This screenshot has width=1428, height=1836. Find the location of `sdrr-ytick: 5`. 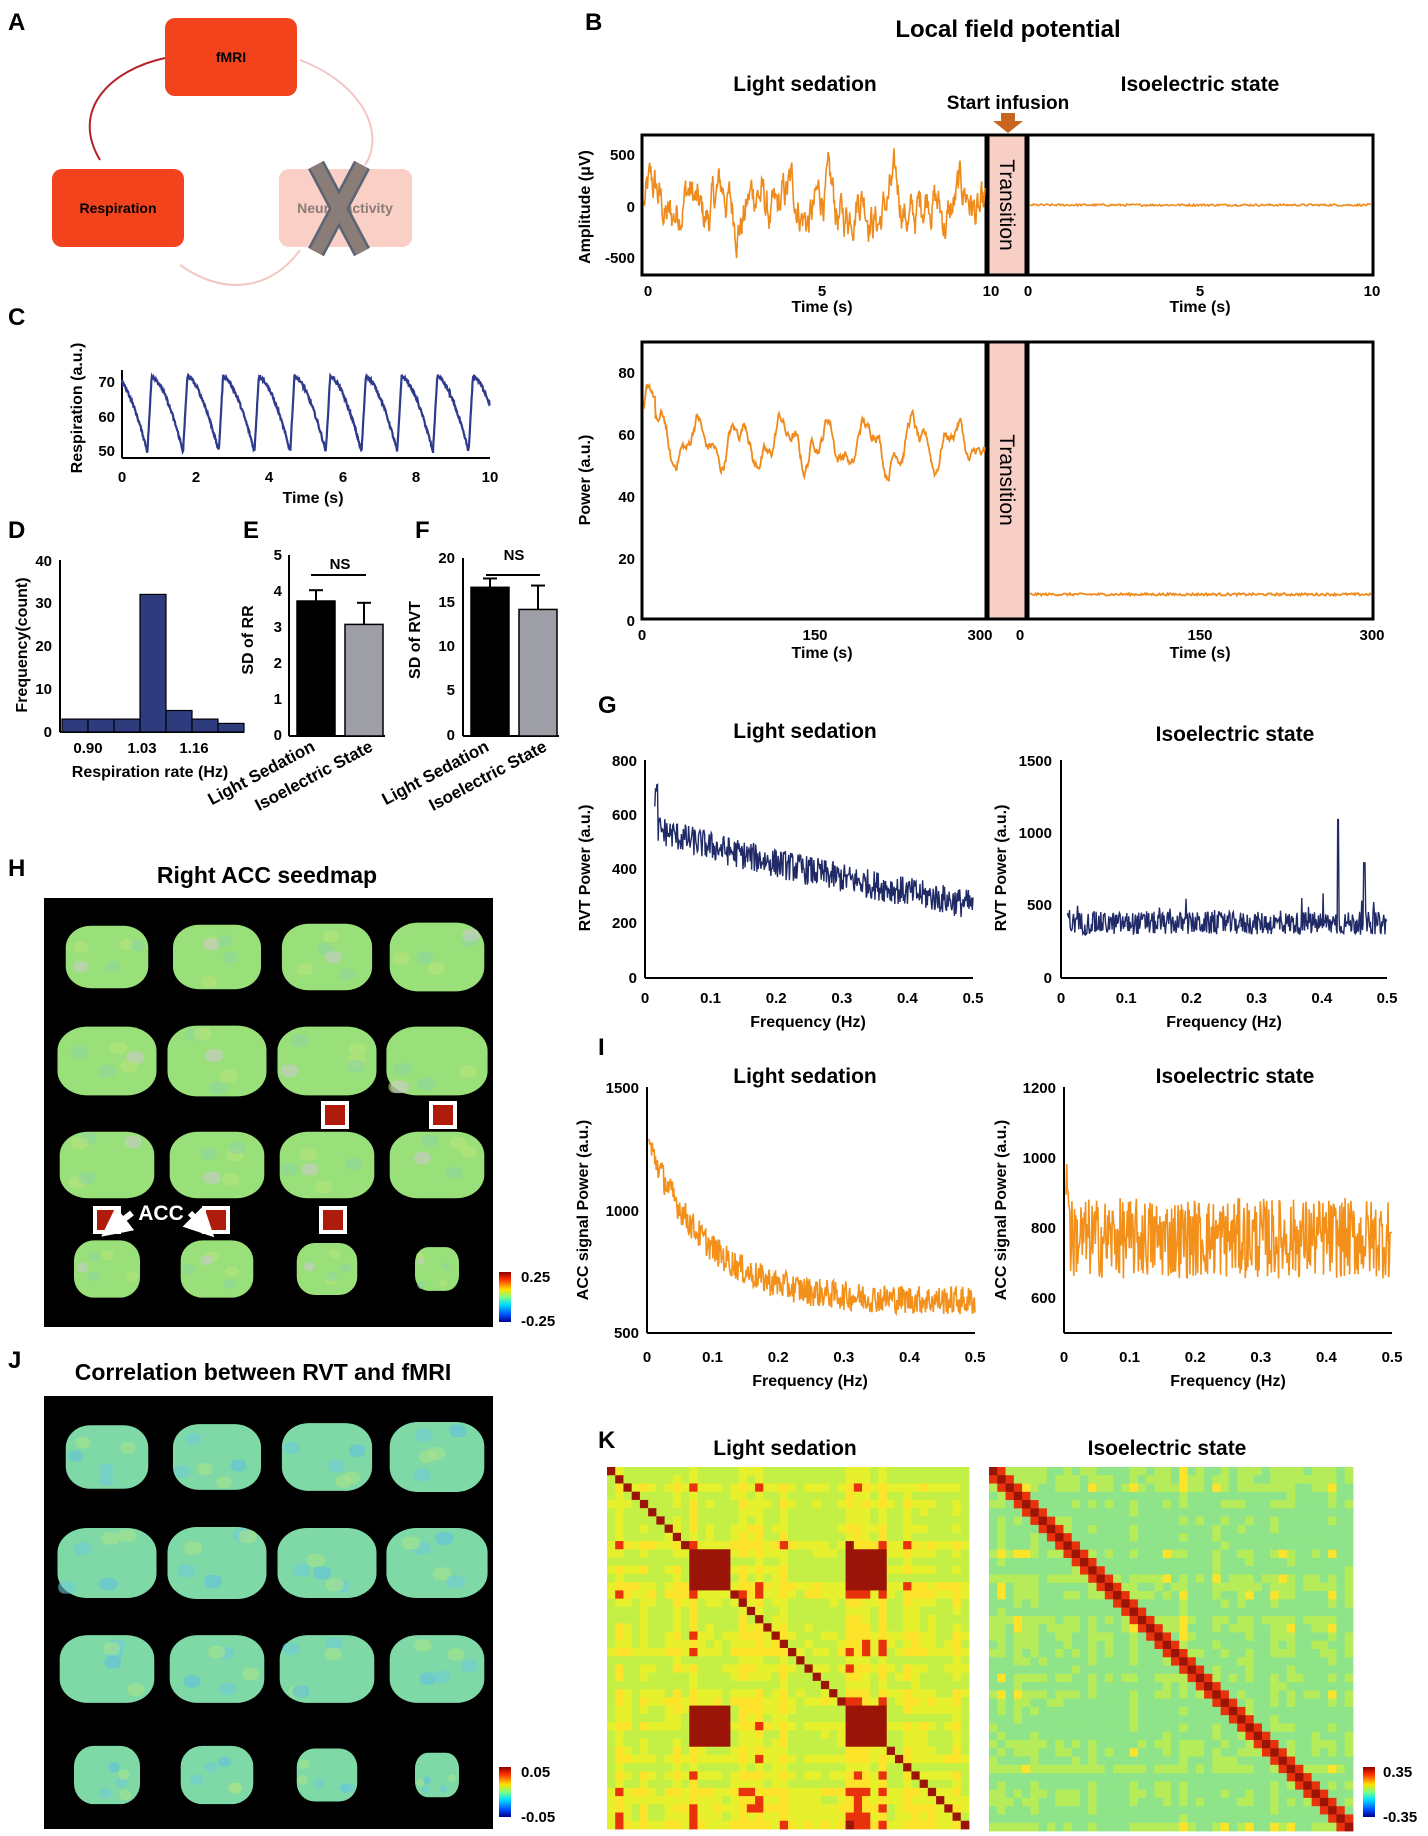

sdrr-ytick: 5 is located at coordinates (278, 555).